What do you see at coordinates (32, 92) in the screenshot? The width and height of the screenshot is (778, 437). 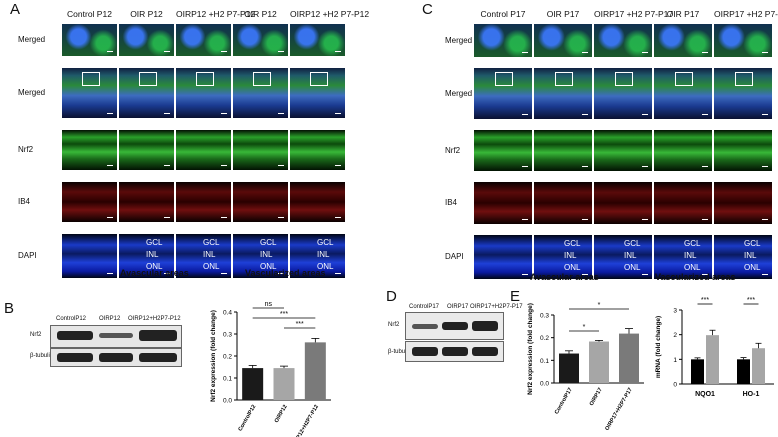 I see `panel-a-row-label-2: Merged` at bounding box center [32, 92].